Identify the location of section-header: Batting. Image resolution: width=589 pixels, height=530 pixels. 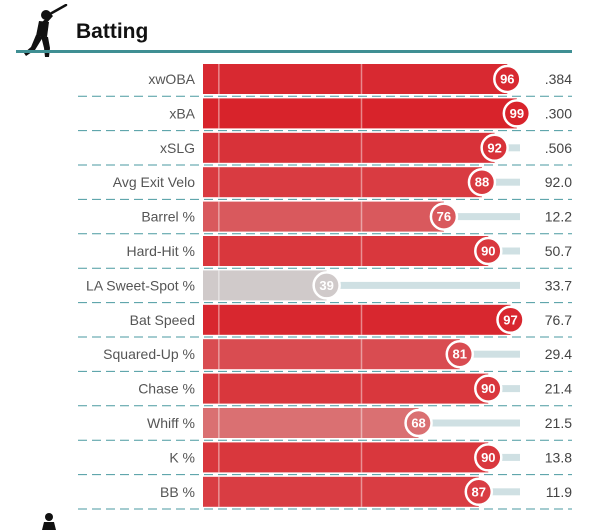
(294, 30).